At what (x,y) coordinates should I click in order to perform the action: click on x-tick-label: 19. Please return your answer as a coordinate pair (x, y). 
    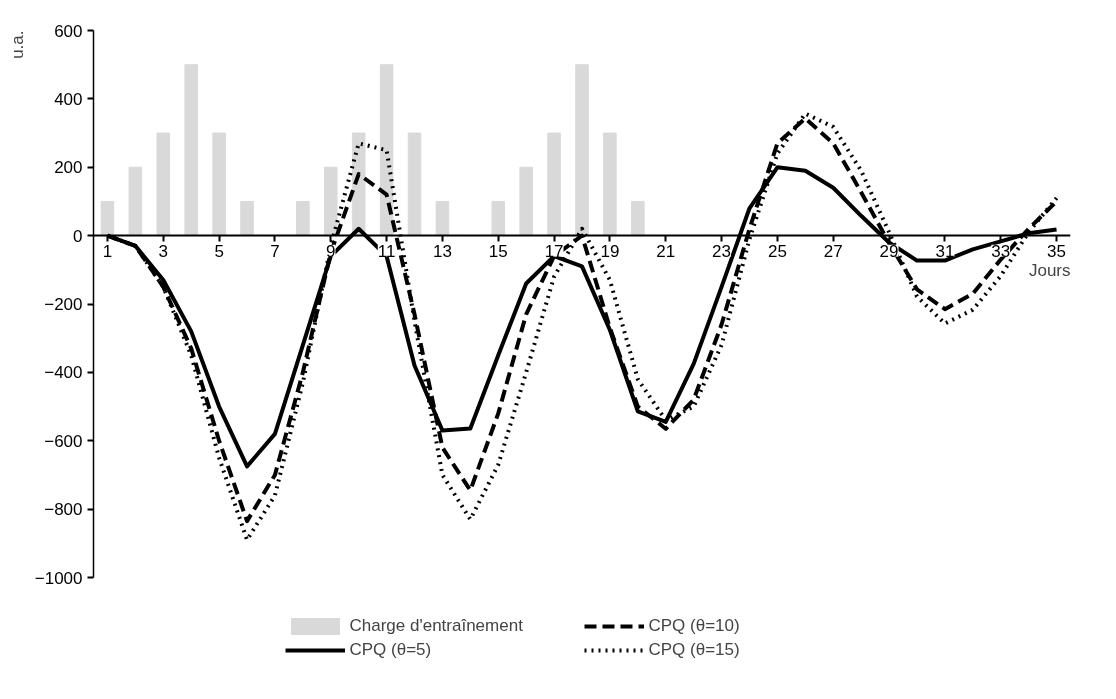
    Looking at the image, I should click on (610, 251).